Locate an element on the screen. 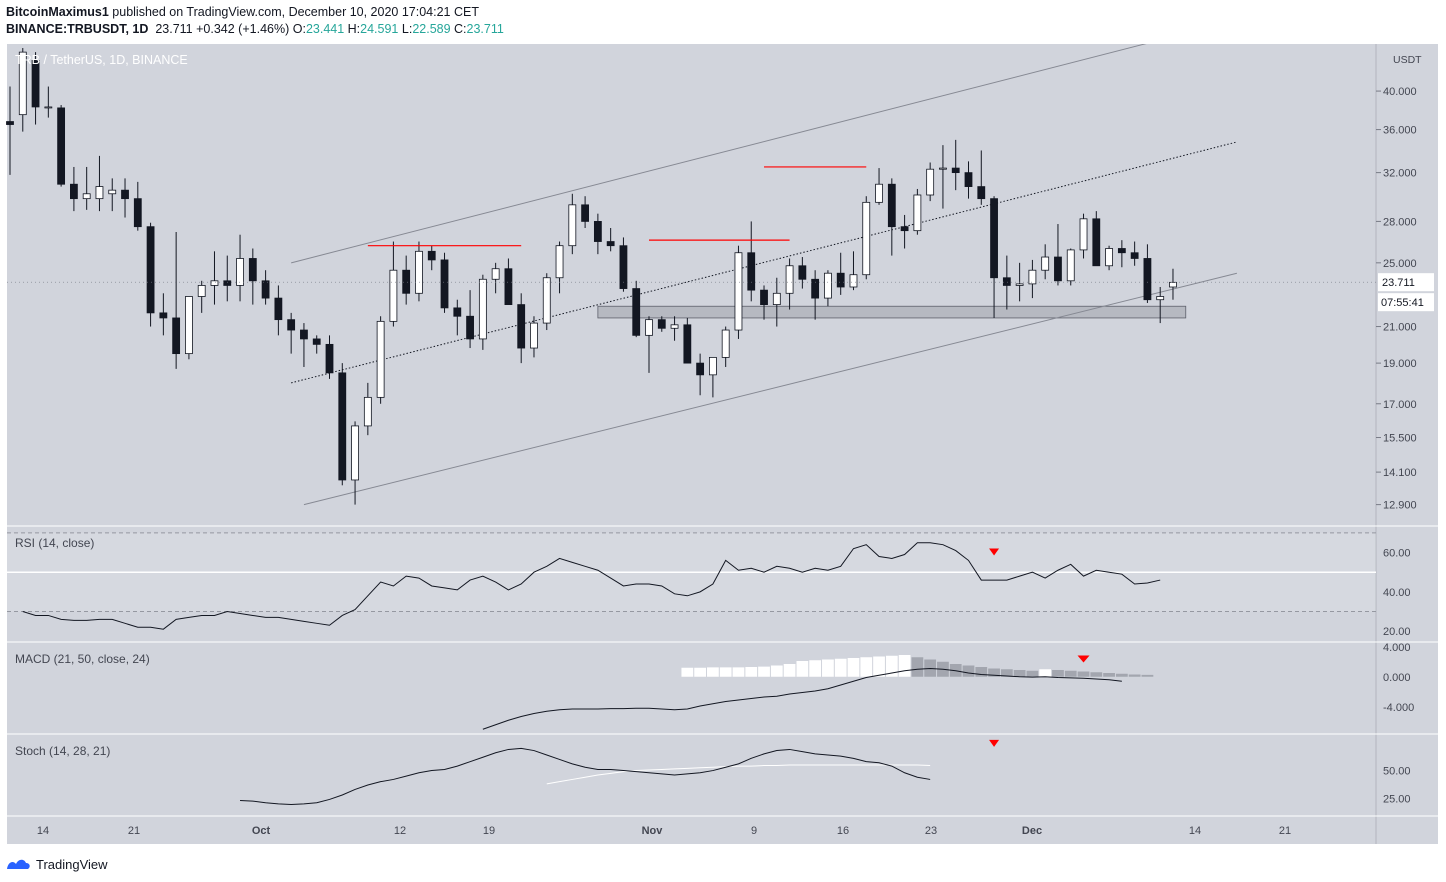 This screenshot has width=1446, height=882. macd-tick-label: -4.000 is located at coordinates (1398, 708).